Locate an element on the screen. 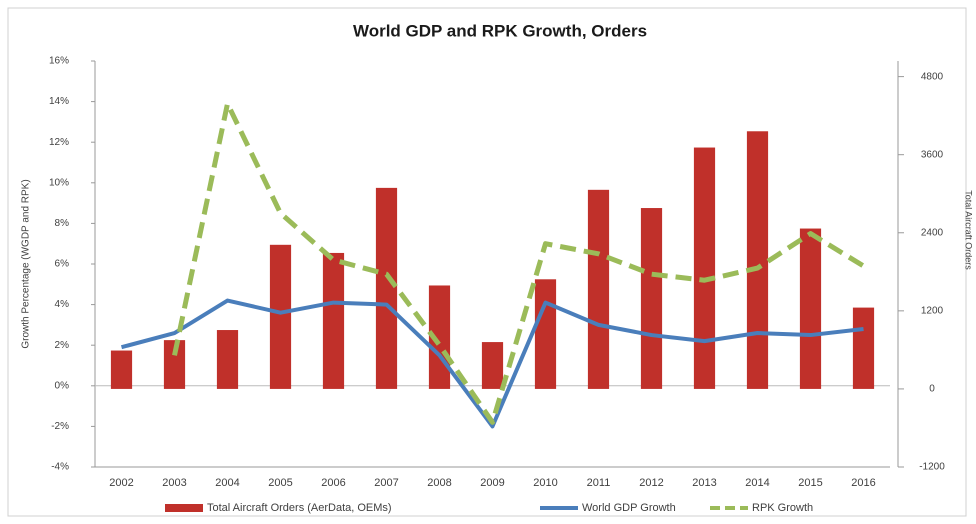 This screenshot has width=976, height=524. y-tick-label: -2% is located at coordinates (60, 426).